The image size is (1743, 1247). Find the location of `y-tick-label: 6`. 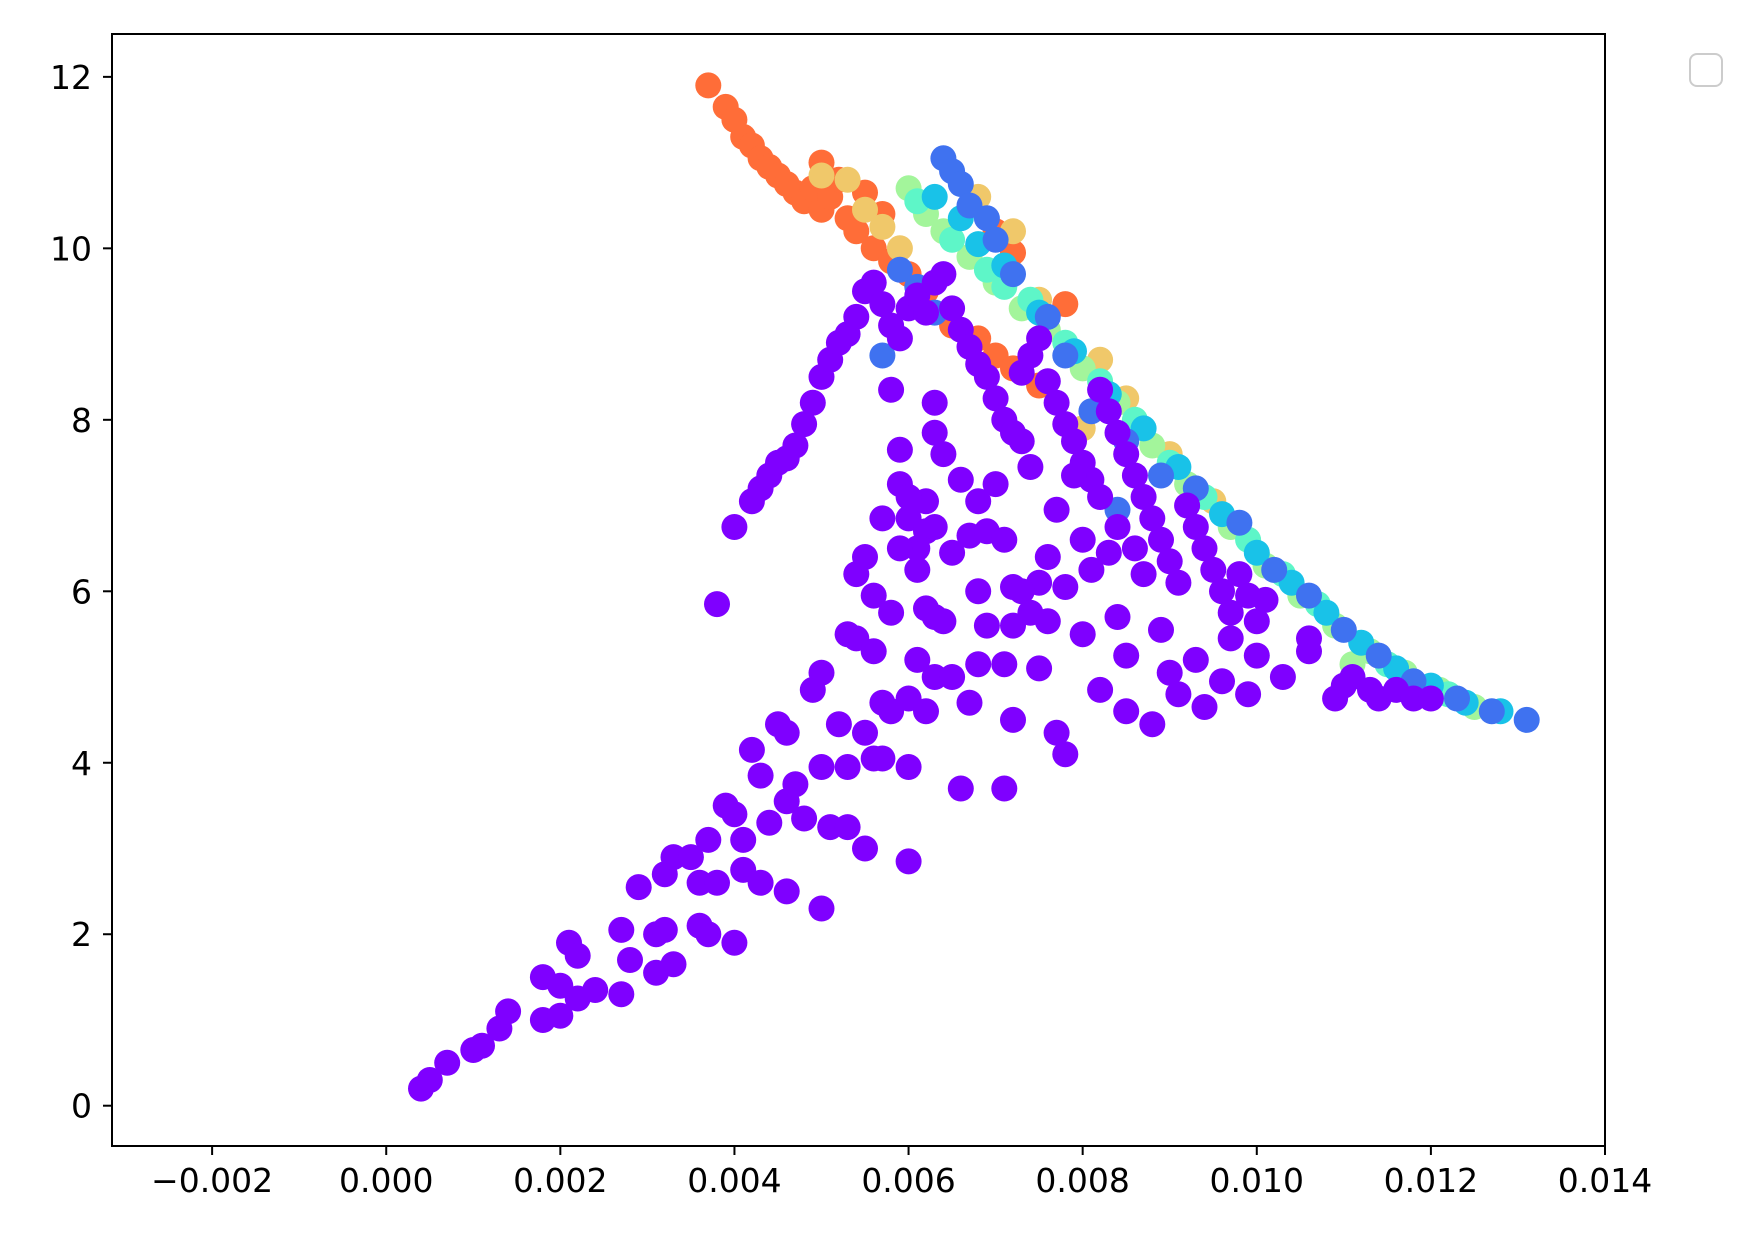

y-tick-label: 6 is located at coordinates (81, 591).